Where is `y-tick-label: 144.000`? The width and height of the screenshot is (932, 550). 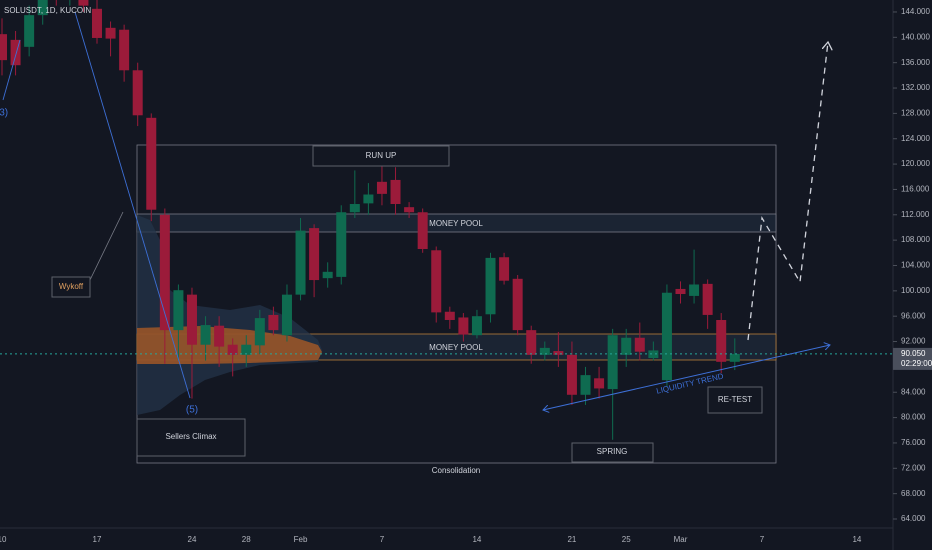
y-tick-label: 144.000 is located at coordinates (915, 11).